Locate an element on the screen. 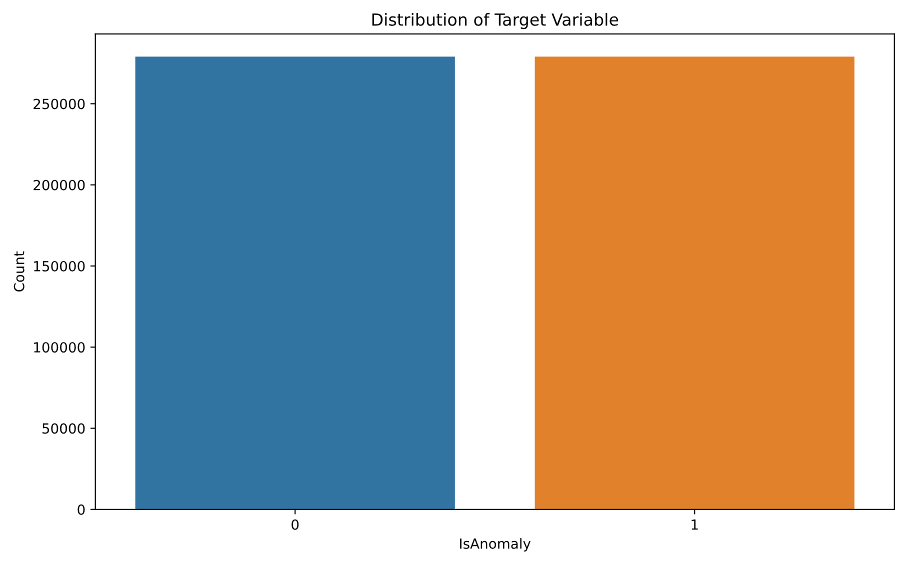  y-tick-label: 250000 is located at coordinates (59, 104).